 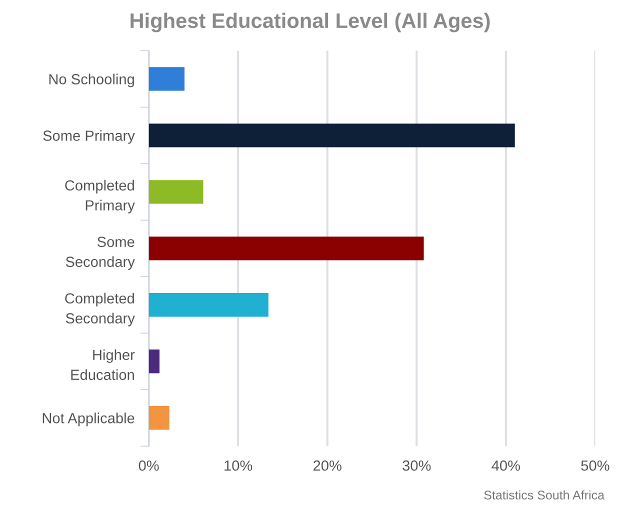 What do you see at coordinates (148, 465) in the screenshot?
I see `x-tick-label: 0%` at bounding box center [148, 465].